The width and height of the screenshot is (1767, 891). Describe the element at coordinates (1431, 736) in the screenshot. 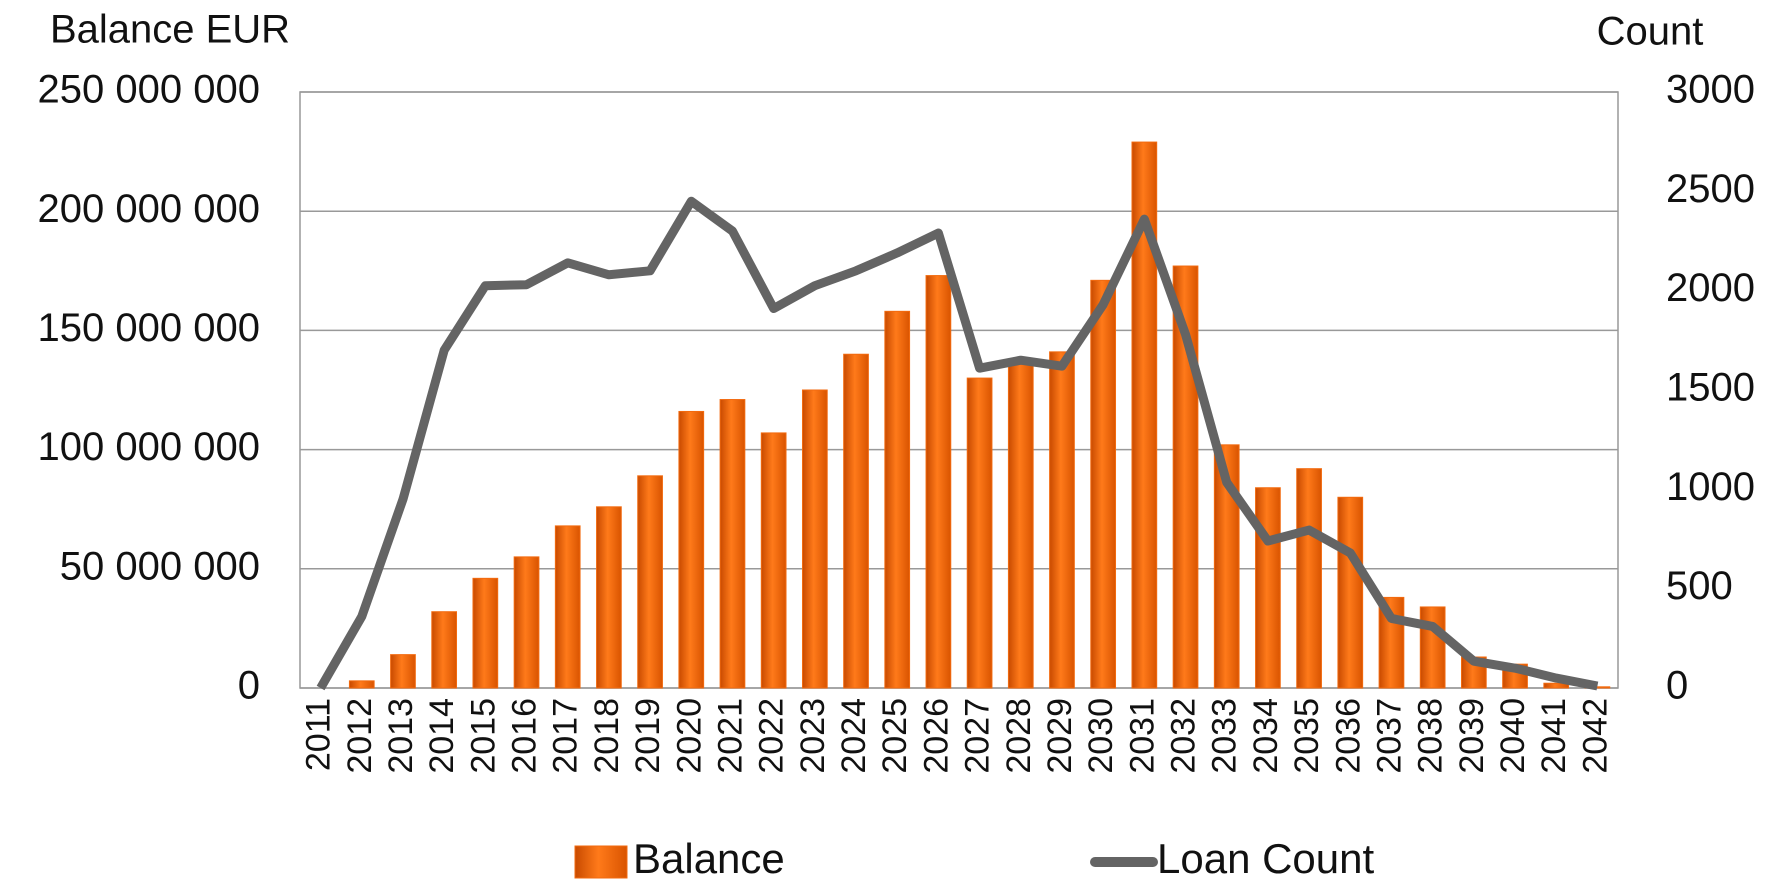

I see `x-tick-label: 2038` at that location.